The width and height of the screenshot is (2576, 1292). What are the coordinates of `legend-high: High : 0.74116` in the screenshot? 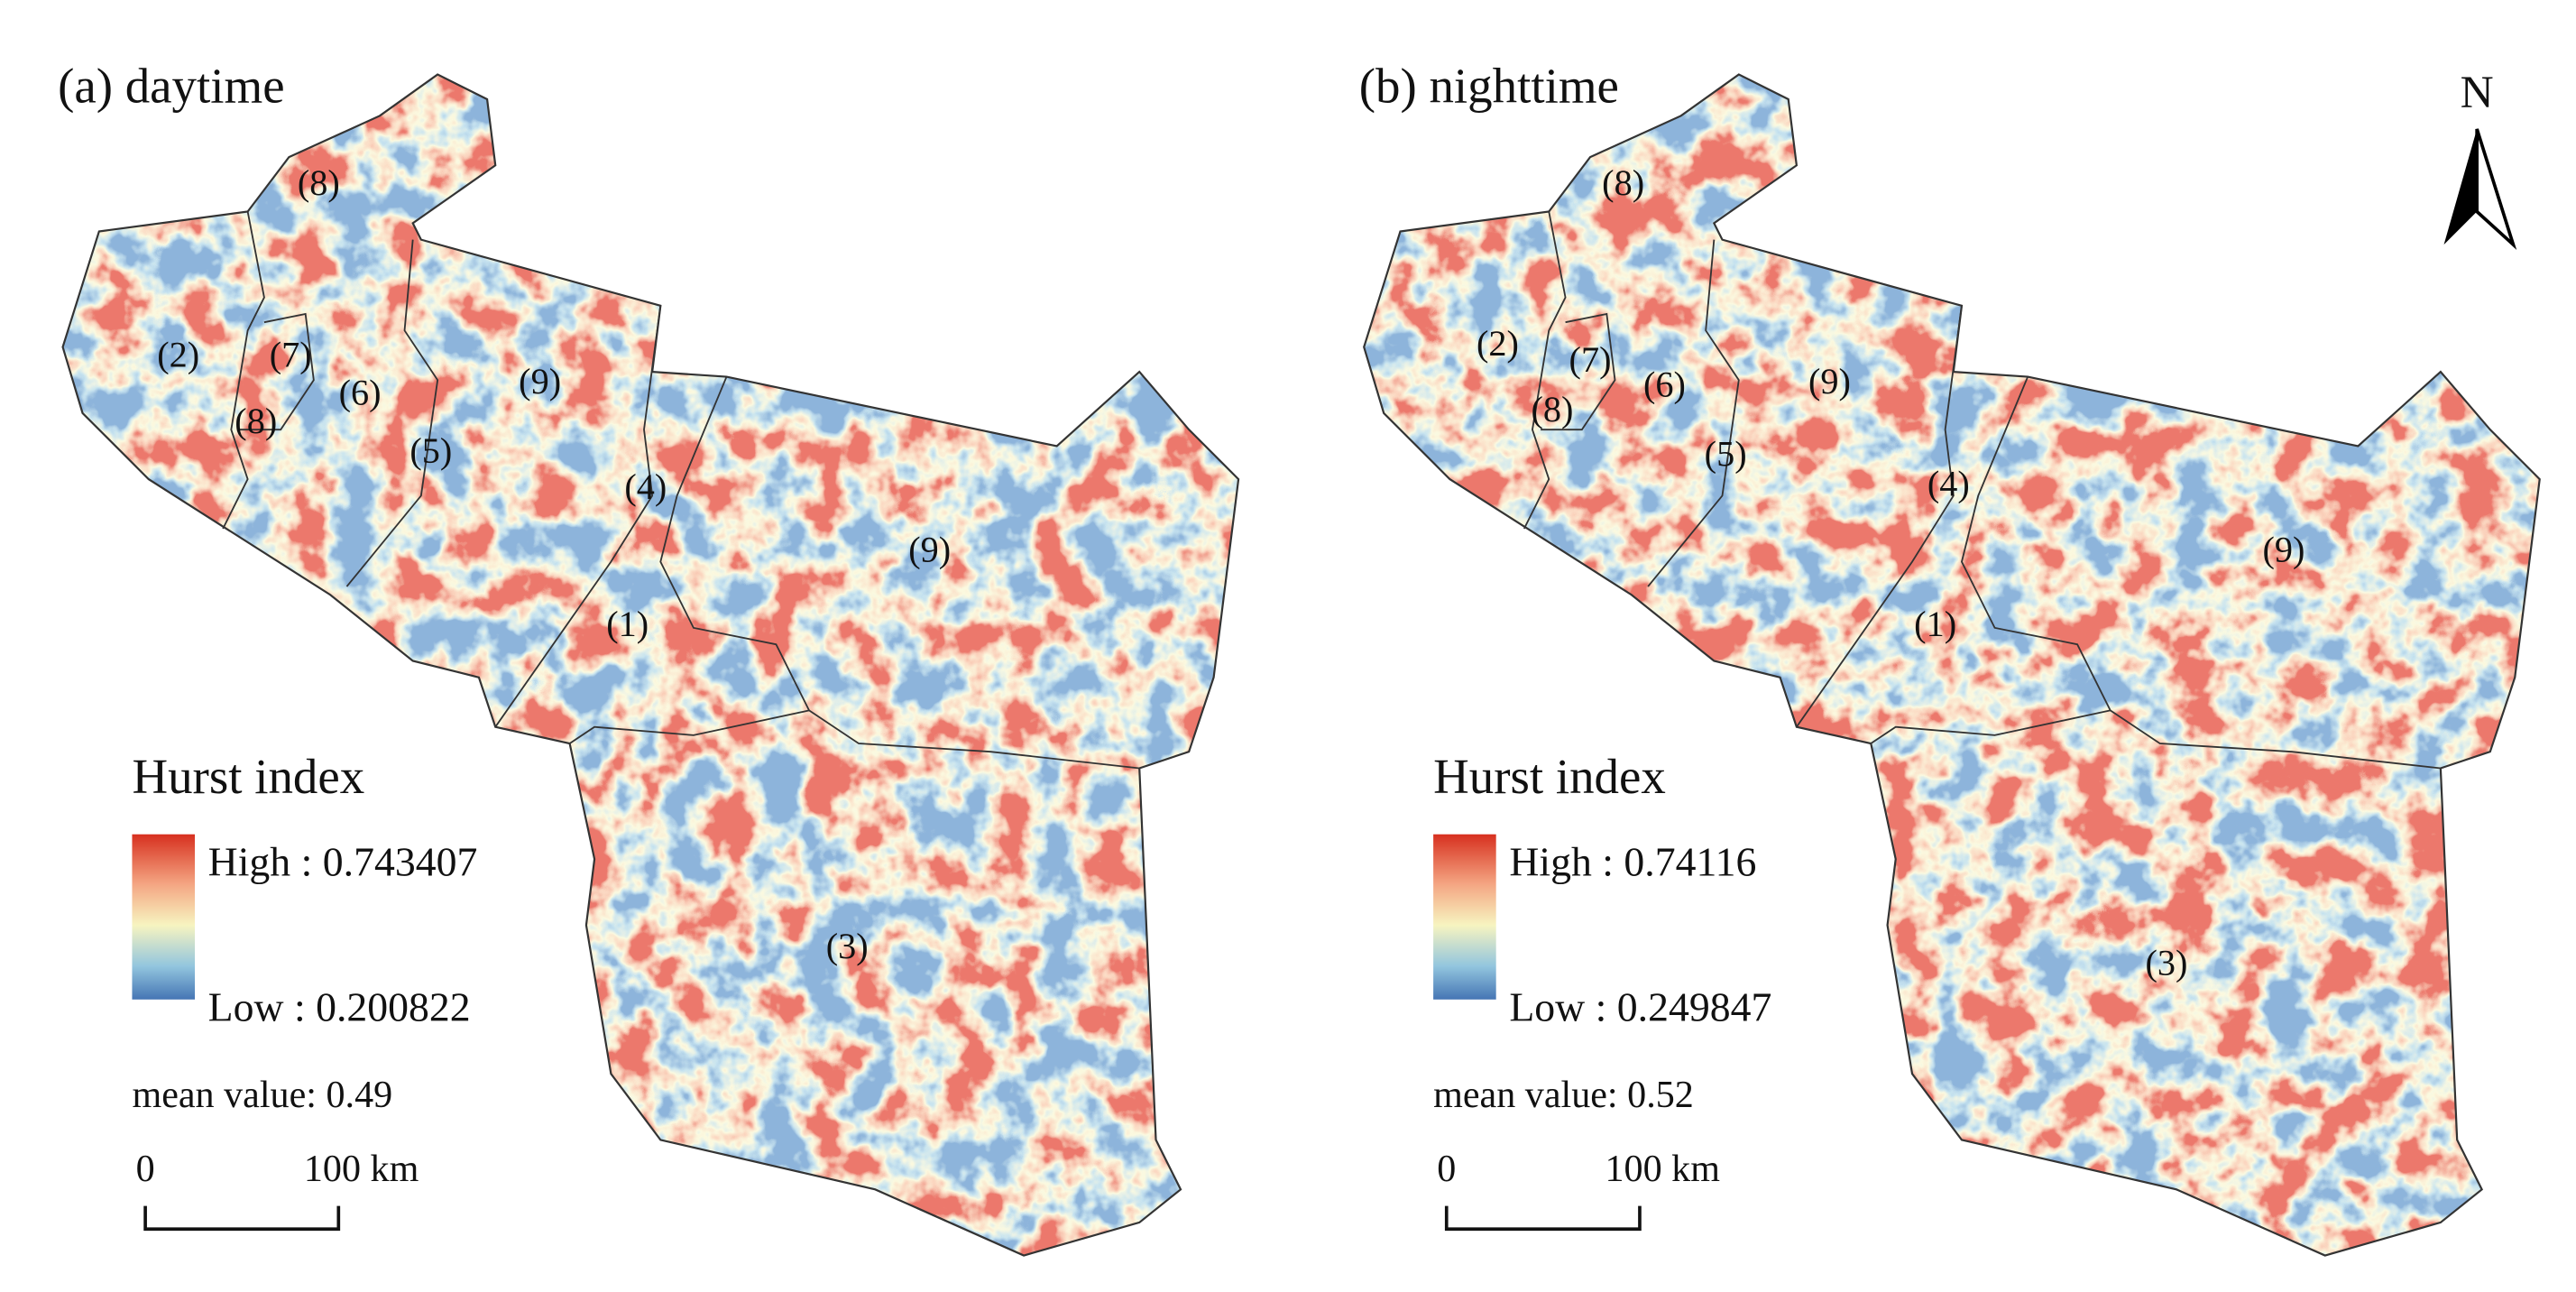 It's located at (1632, 861).